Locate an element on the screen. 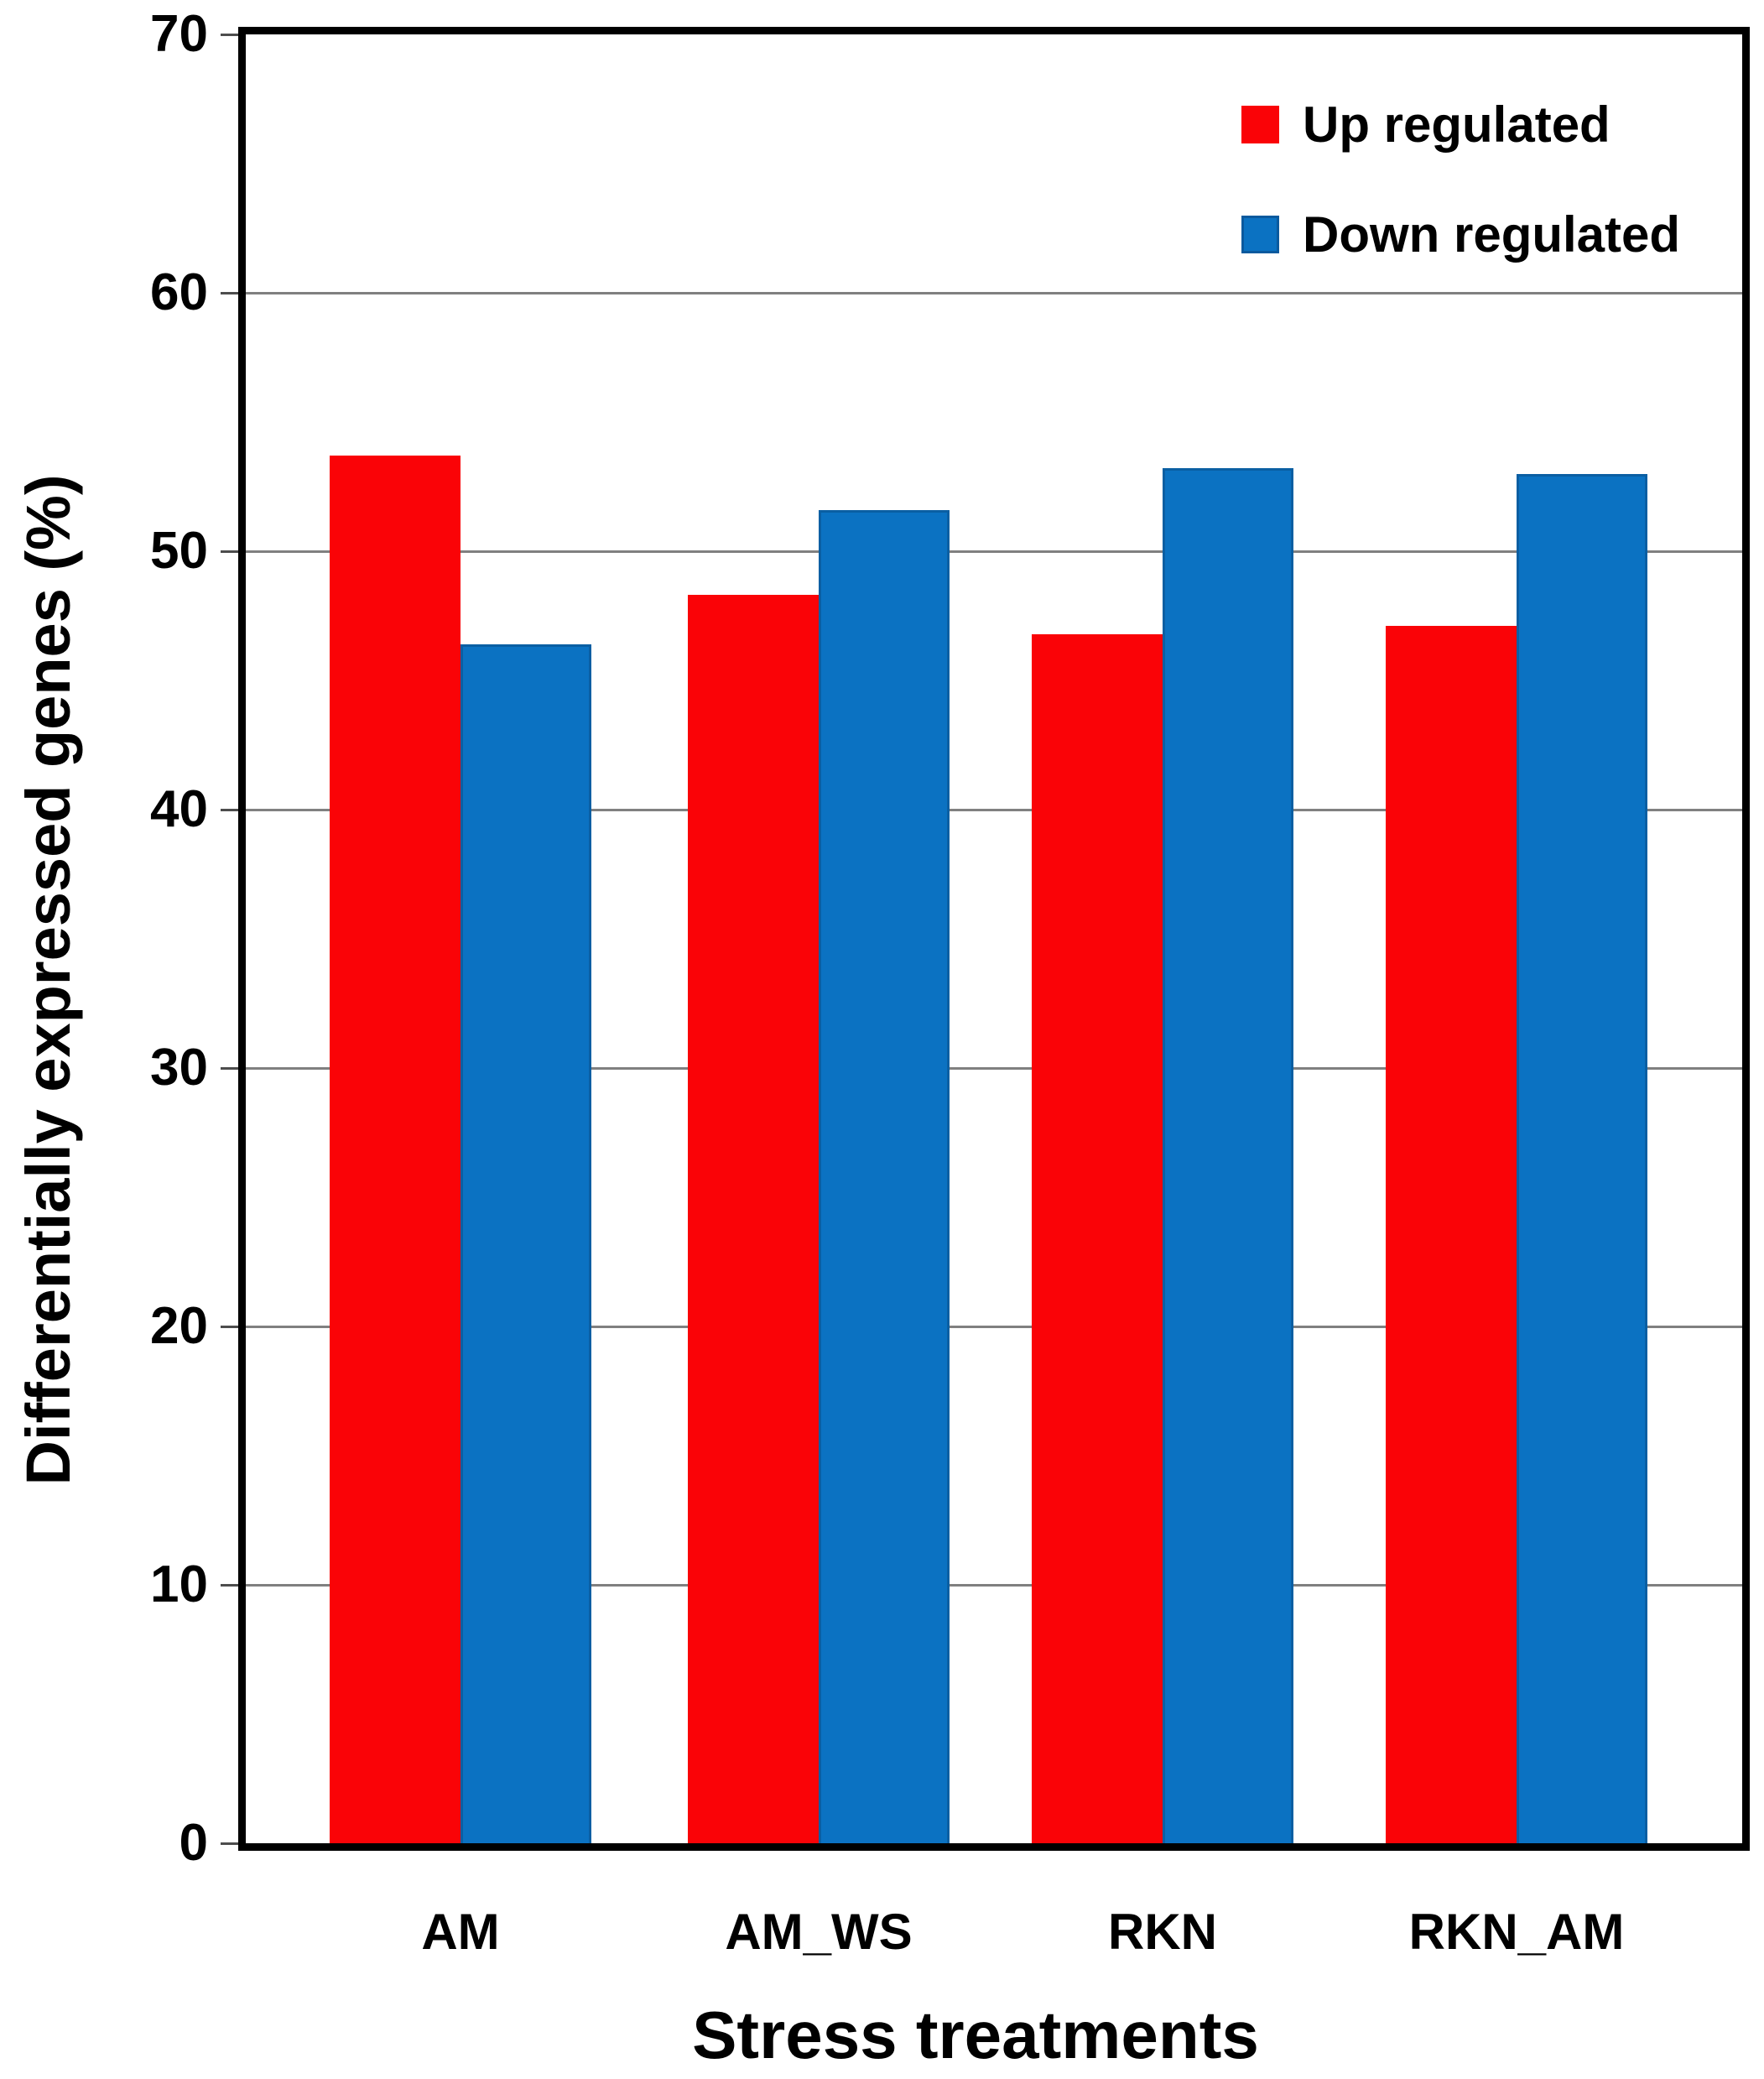 The height and width of the screenshot is (2079, 1764). x-category-label-RKN: RKN is located at coordinates (1162, 1932).